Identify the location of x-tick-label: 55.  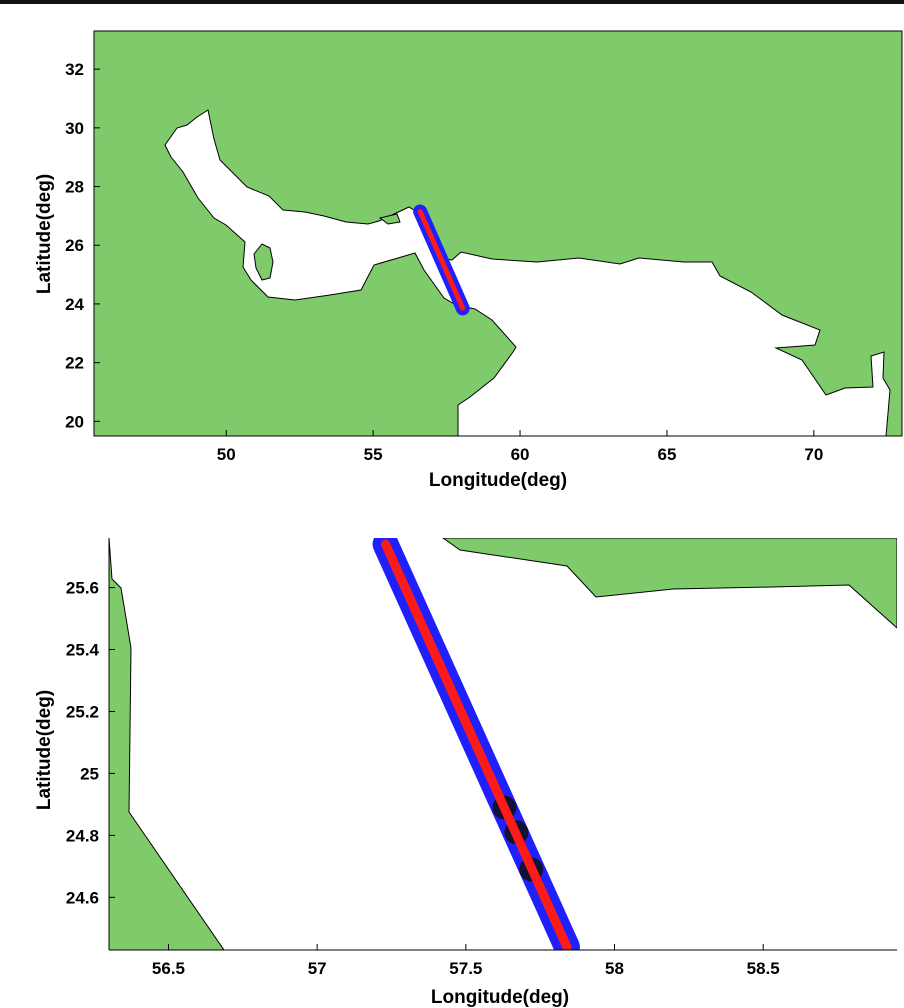
(373, 454).